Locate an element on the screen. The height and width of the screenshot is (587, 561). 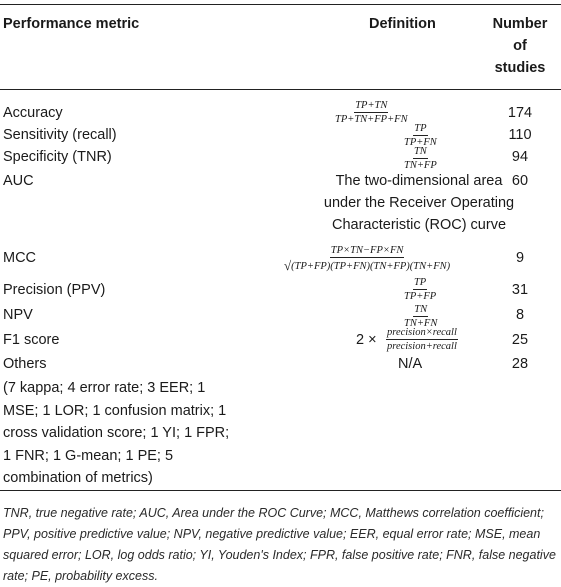
header-count-line3: studies is located at coordinates (520, 68).